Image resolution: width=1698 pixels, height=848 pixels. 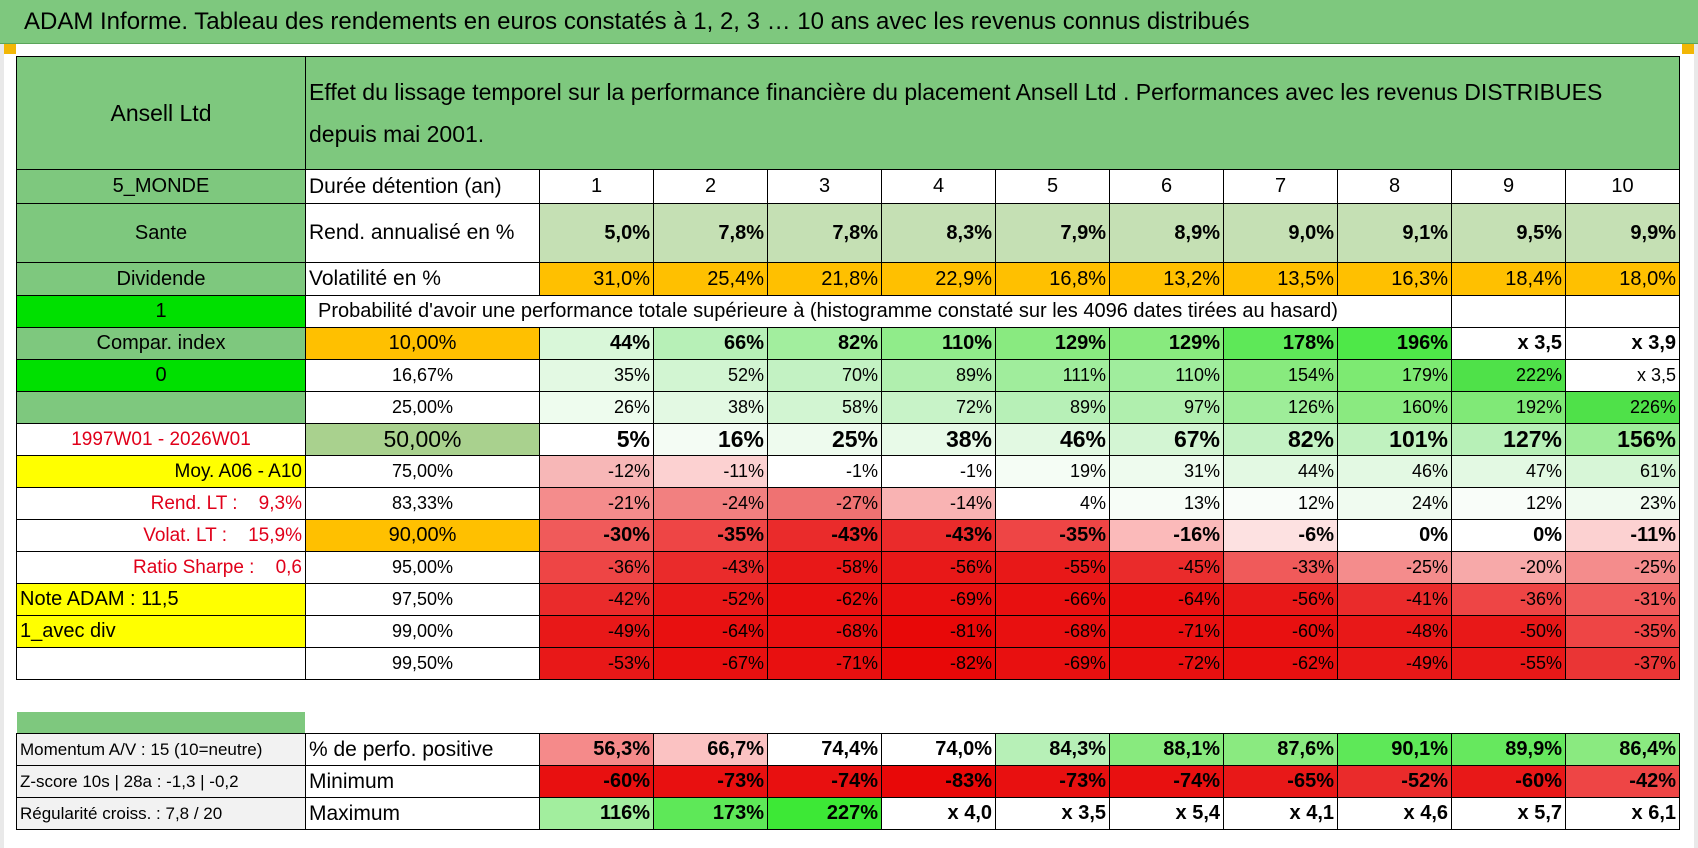 I want to click on proba-cell: -56%, so click(x=1280, y=599).